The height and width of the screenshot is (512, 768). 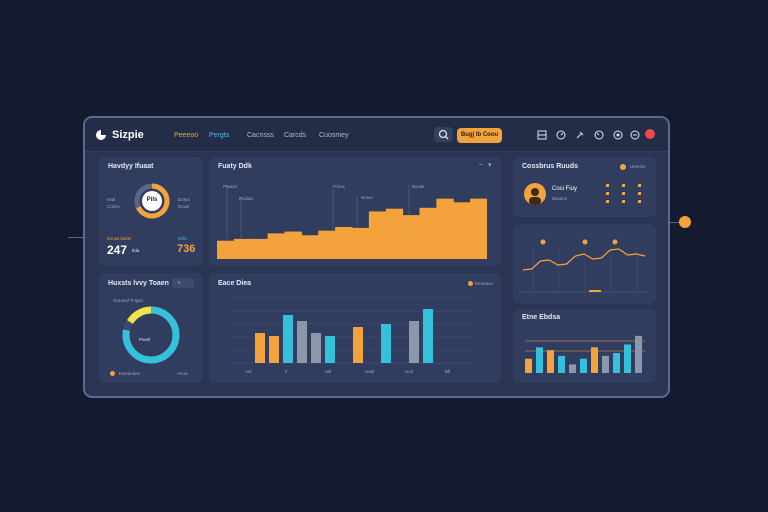 What do you see at coordinates (295, 135) in the screenshot?
I see `nav-item-4: Carcds` at bounding box center [295, 135].